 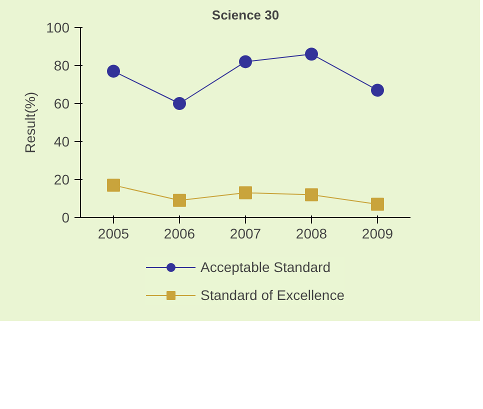 I want to click on x-tick-label: 2009, so click(x=378, y=234).